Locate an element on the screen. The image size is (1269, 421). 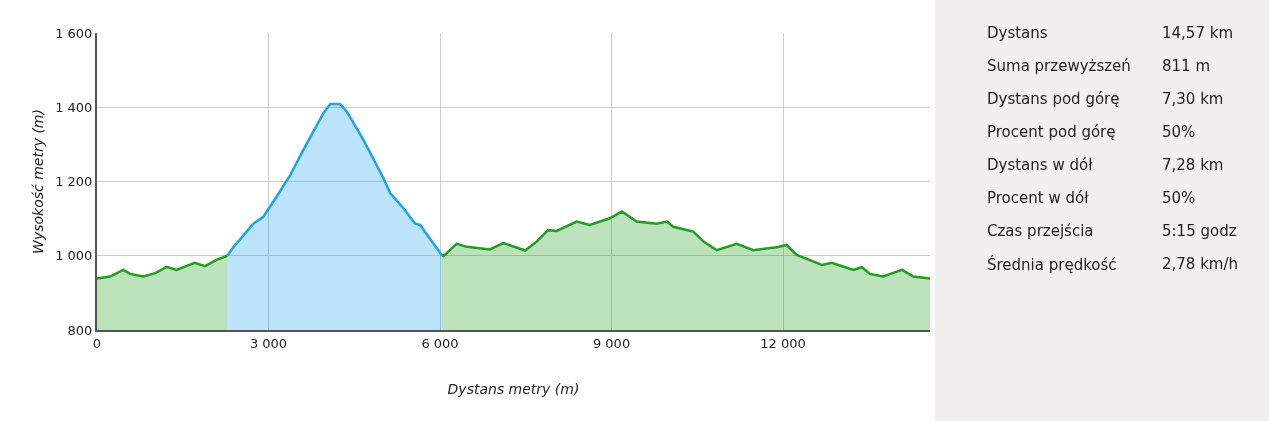
x-tick-label: 6 000 is located at coordinates (440, 343).